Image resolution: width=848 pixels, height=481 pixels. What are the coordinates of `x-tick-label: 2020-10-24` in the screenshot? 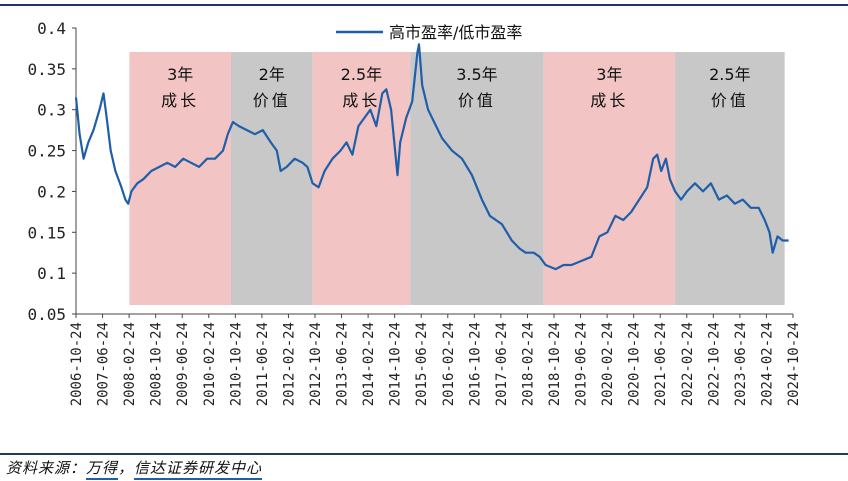 It's located at (635, 364).